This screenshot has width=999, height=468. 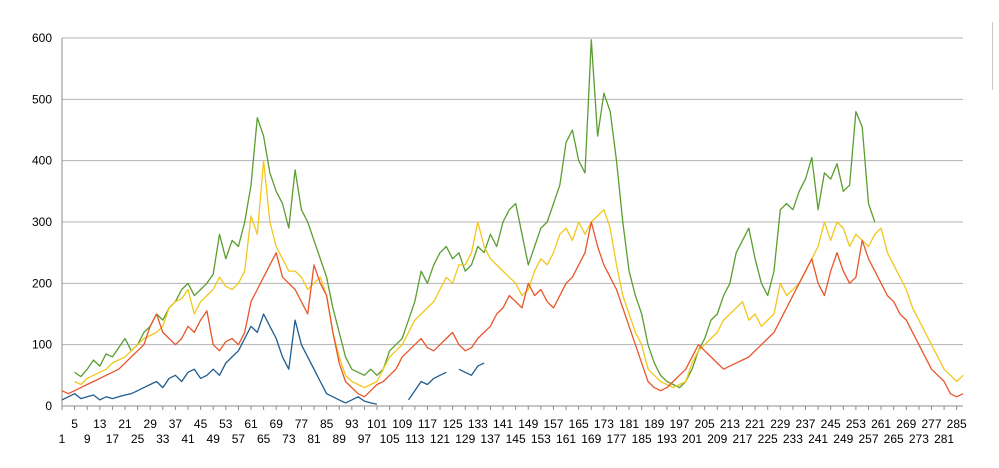 What do you see at coordinates (503, 424) in the screenshot?
I see `x-tick-label: 141` at bounding box center [503, 424].